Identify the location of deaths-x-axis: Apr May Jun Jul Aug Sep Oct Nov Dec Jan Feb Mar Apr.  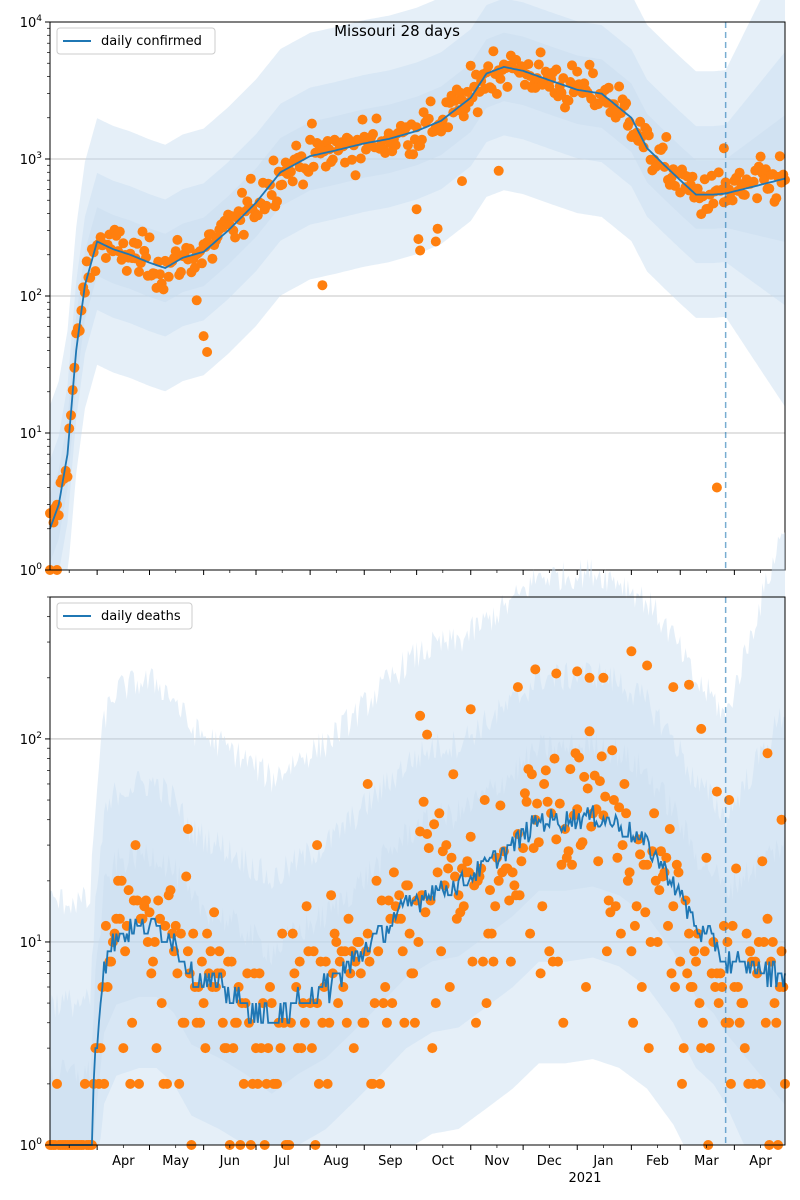
(420, 1157).